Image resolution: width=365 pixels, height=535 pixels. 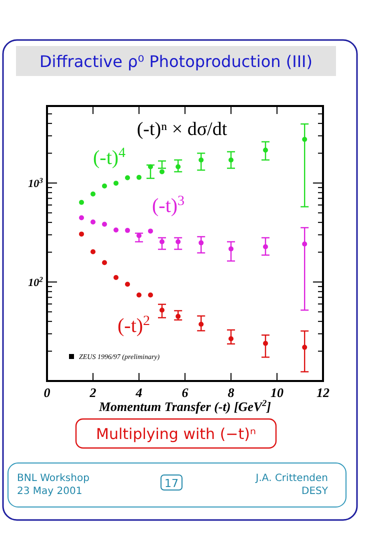 I want to click on text: (-t)ⁿ × dσ/dt, so click(x=182, y=129).